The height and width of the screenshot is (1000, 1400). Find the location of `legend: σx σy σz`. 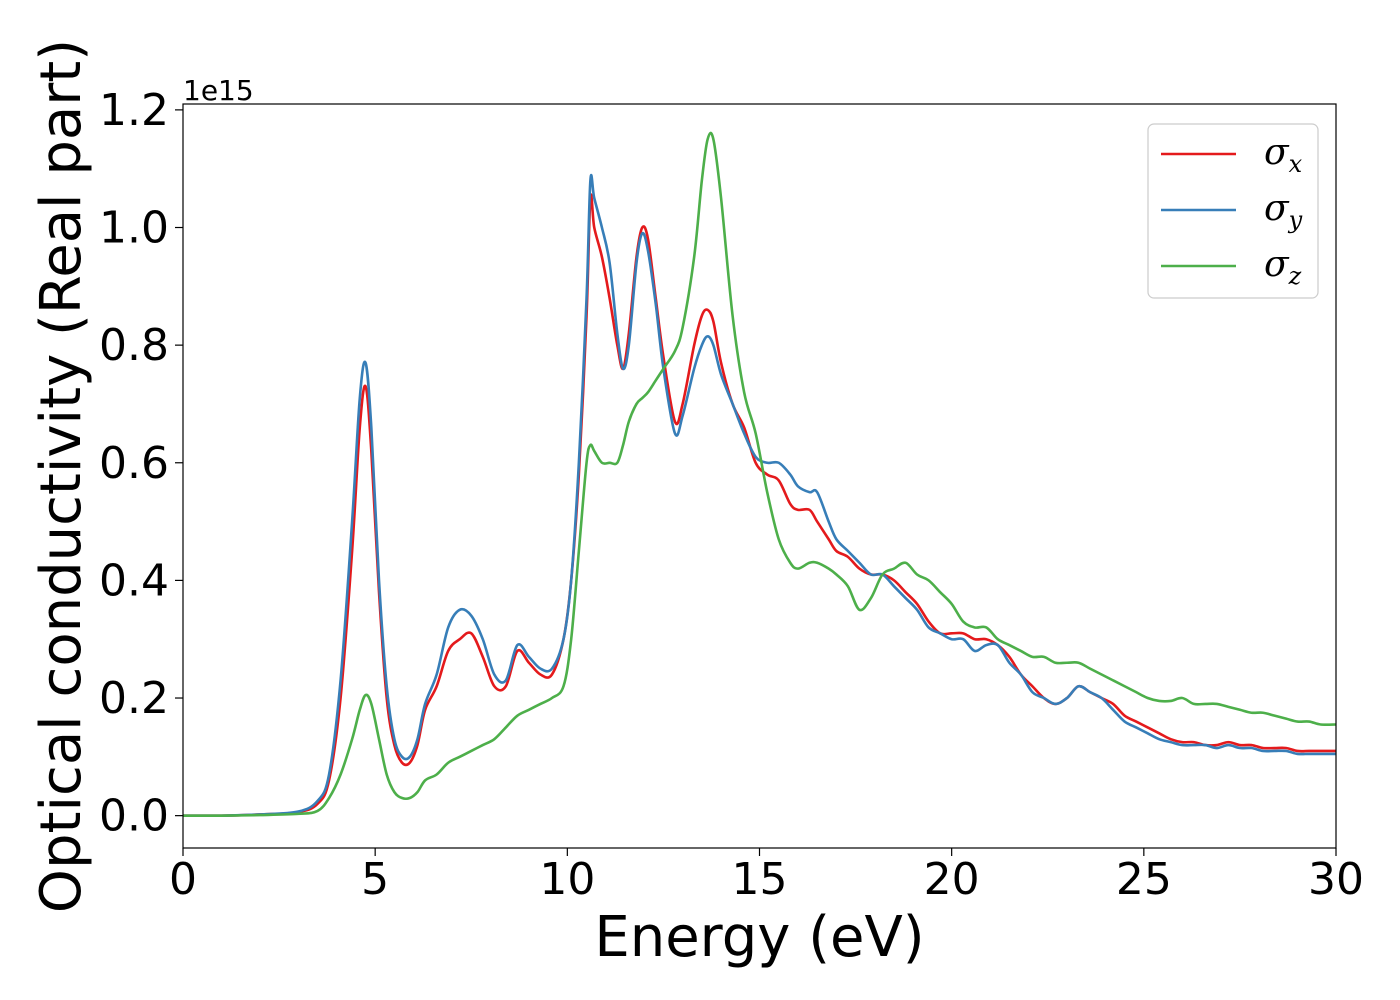

legend: σx σy σz is located at coordinates (1233, 211).